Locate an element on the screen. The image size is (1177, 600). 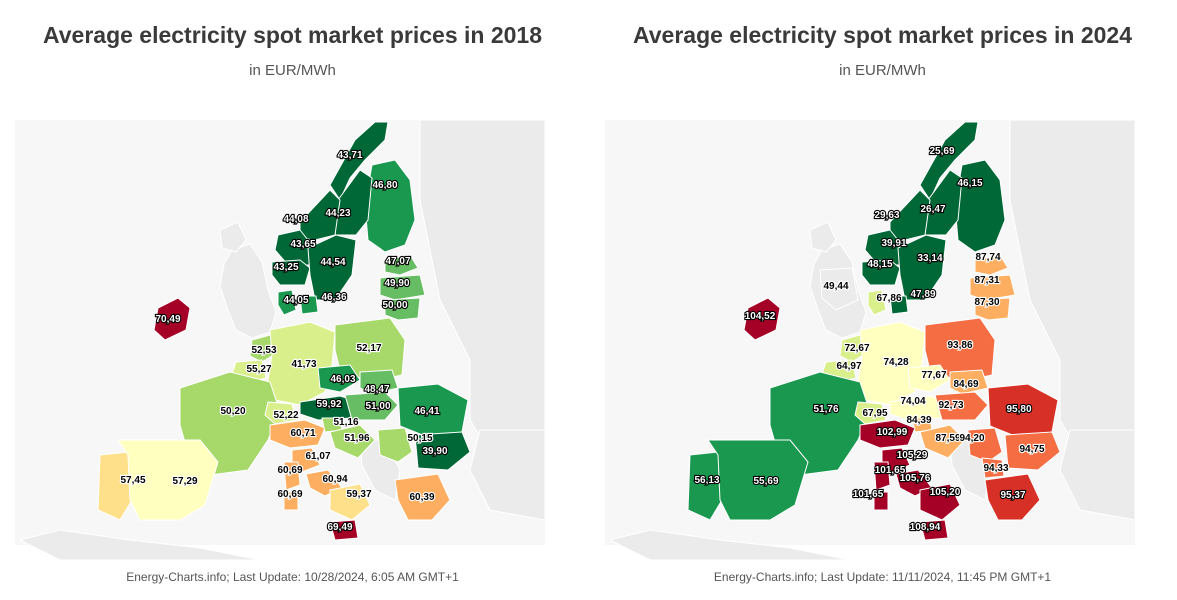
price-label-ch: 52,22 is located at coordinates (285, 415).